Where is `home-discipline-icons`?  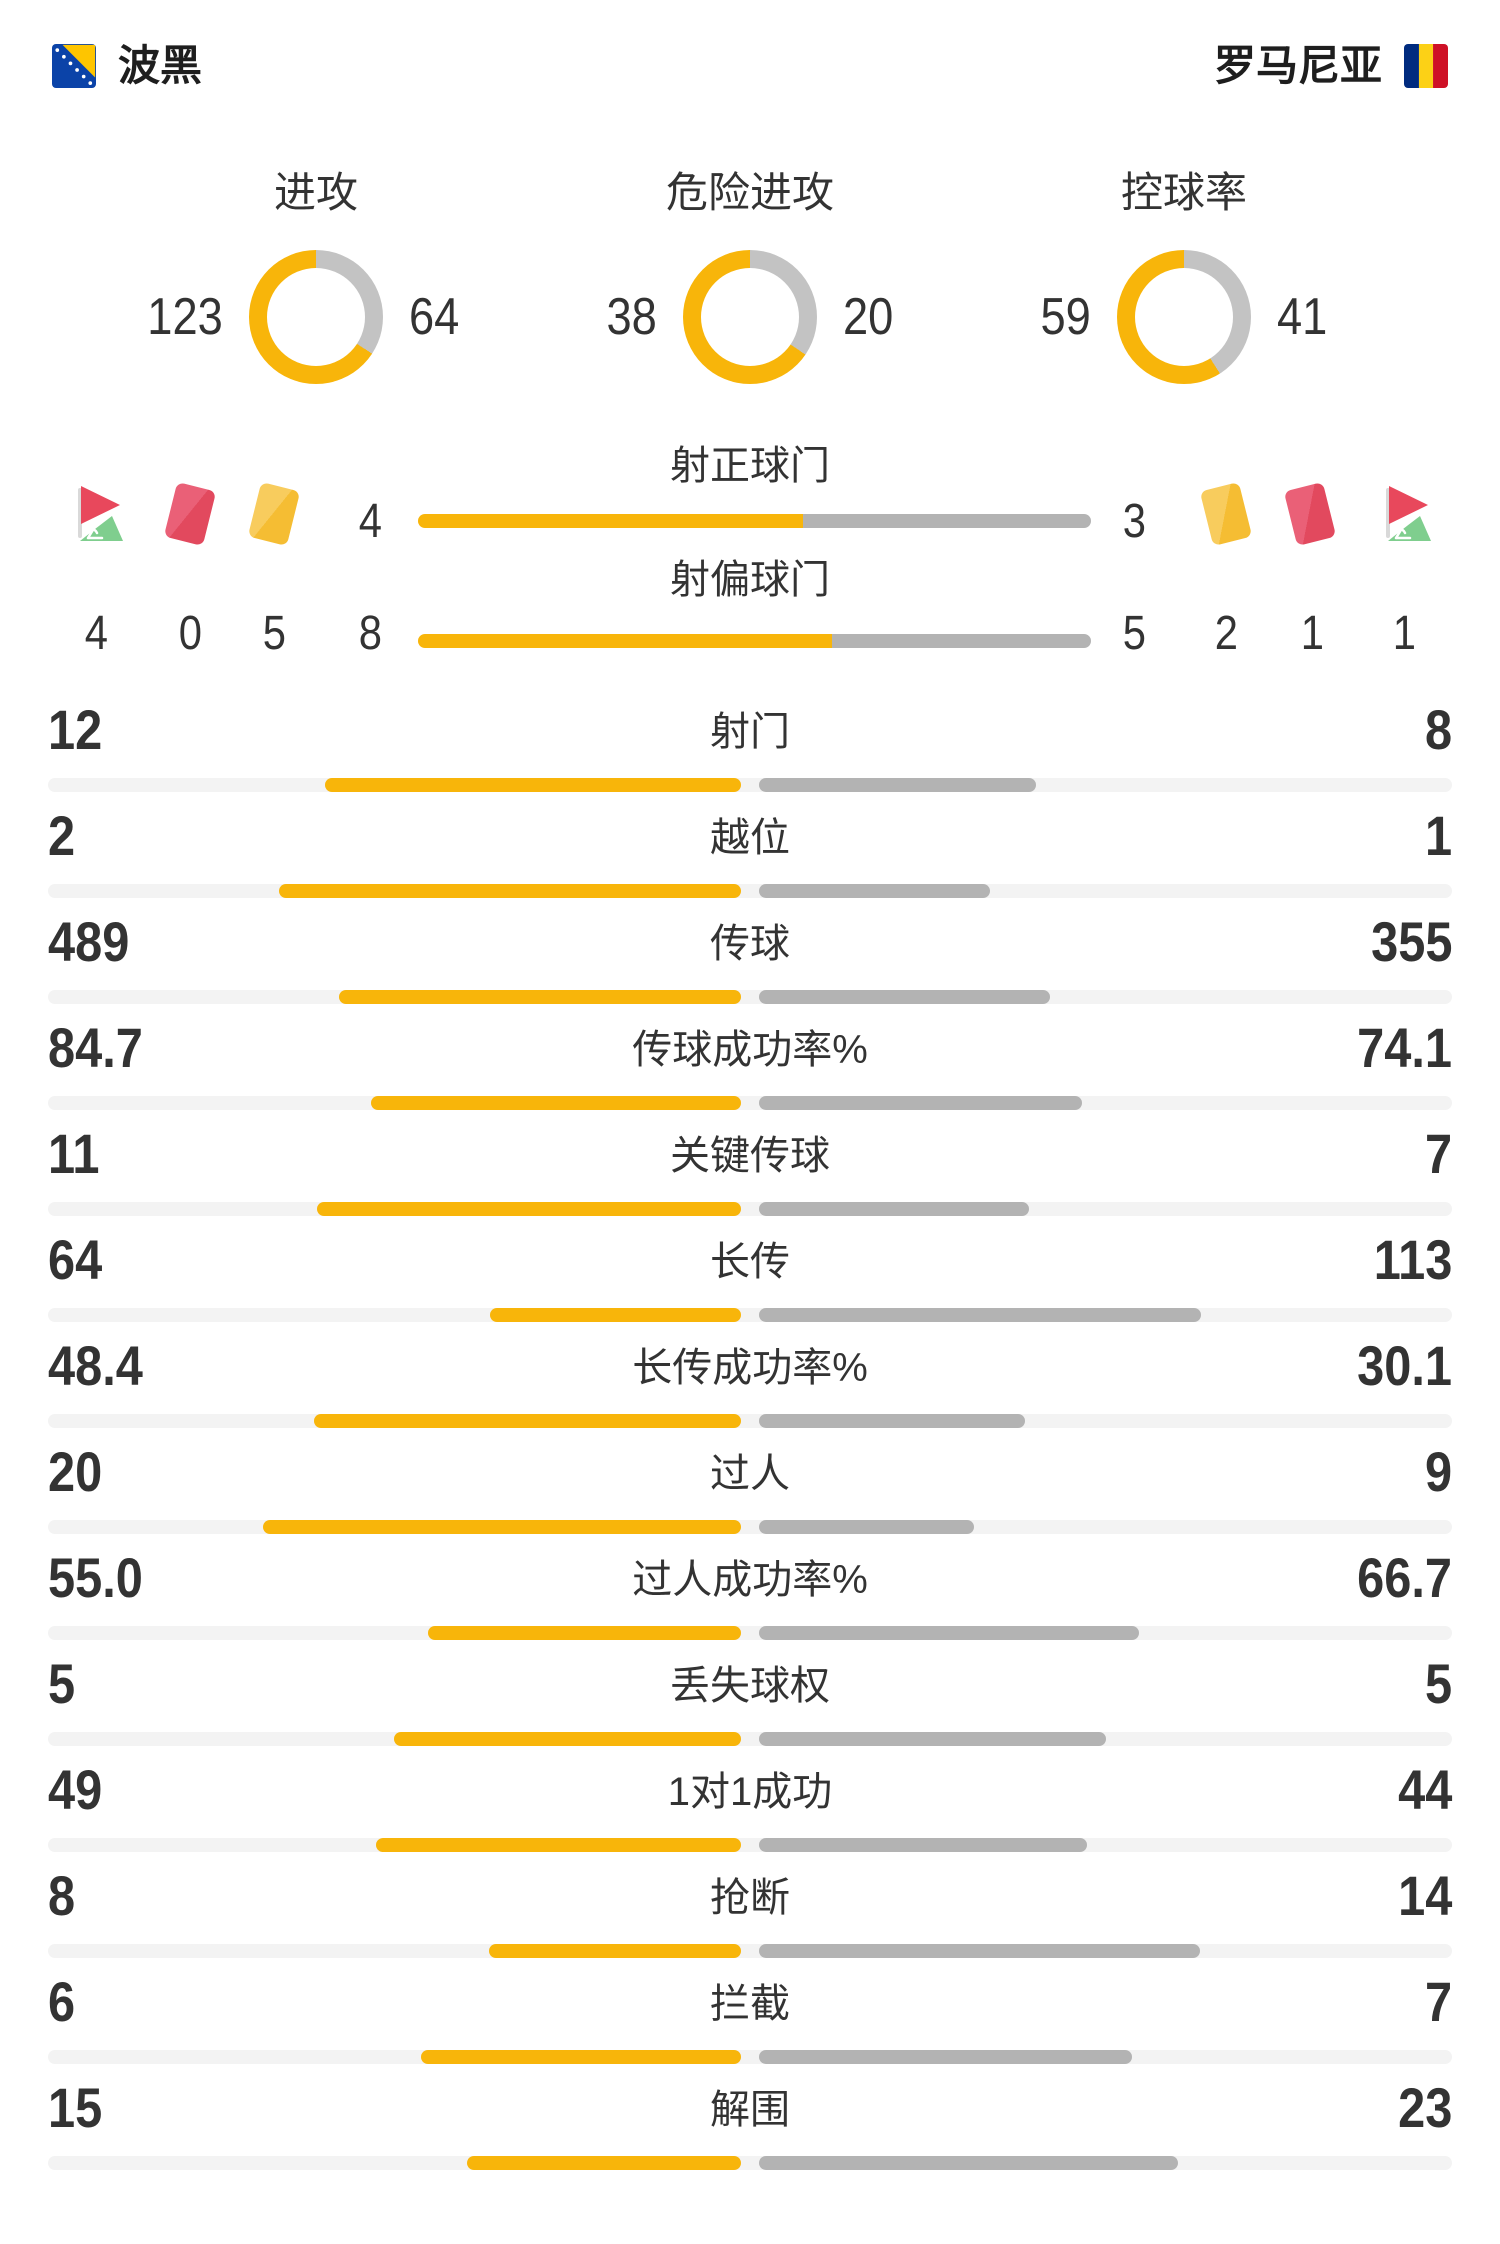
home-discipline-icons is located at coordinates (183, 514).